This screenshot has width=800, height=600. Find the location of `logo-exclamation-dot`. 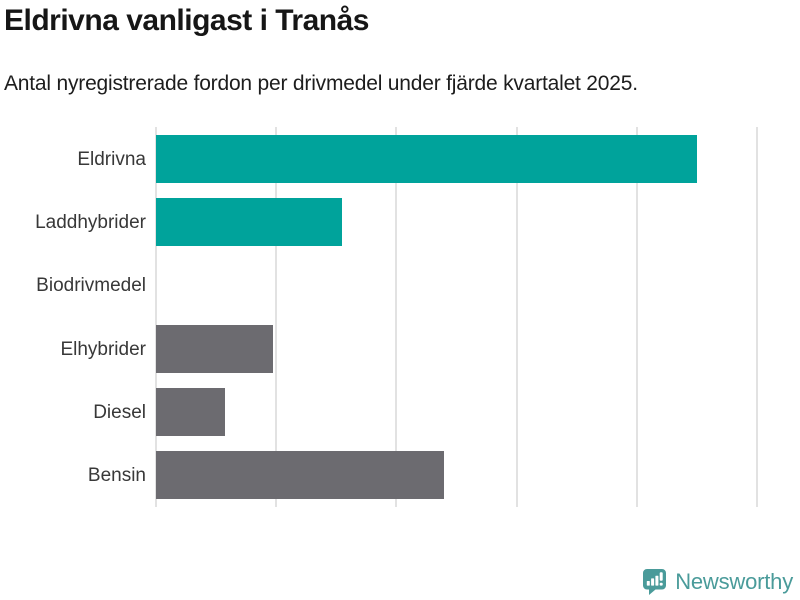

logo-exclamation-dot is located at coordinates (661, 584).